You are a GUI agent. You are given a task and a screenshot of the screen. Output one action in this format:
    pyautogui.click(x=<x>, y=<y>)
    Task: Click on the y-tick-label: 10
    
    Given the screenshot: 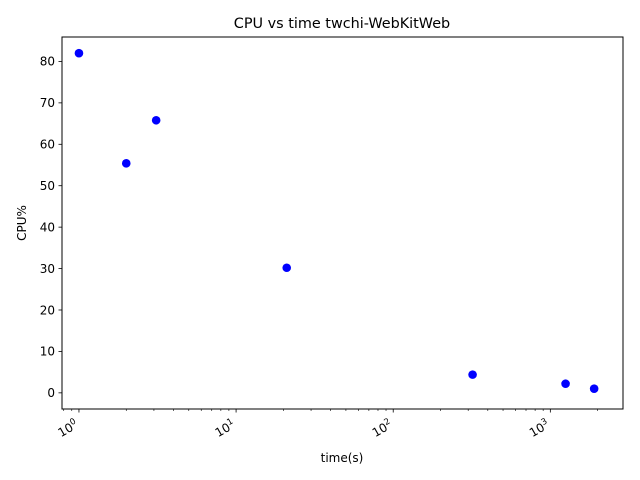 What is the action you would take?
    pyautogui.click(x=47, y=352)
    